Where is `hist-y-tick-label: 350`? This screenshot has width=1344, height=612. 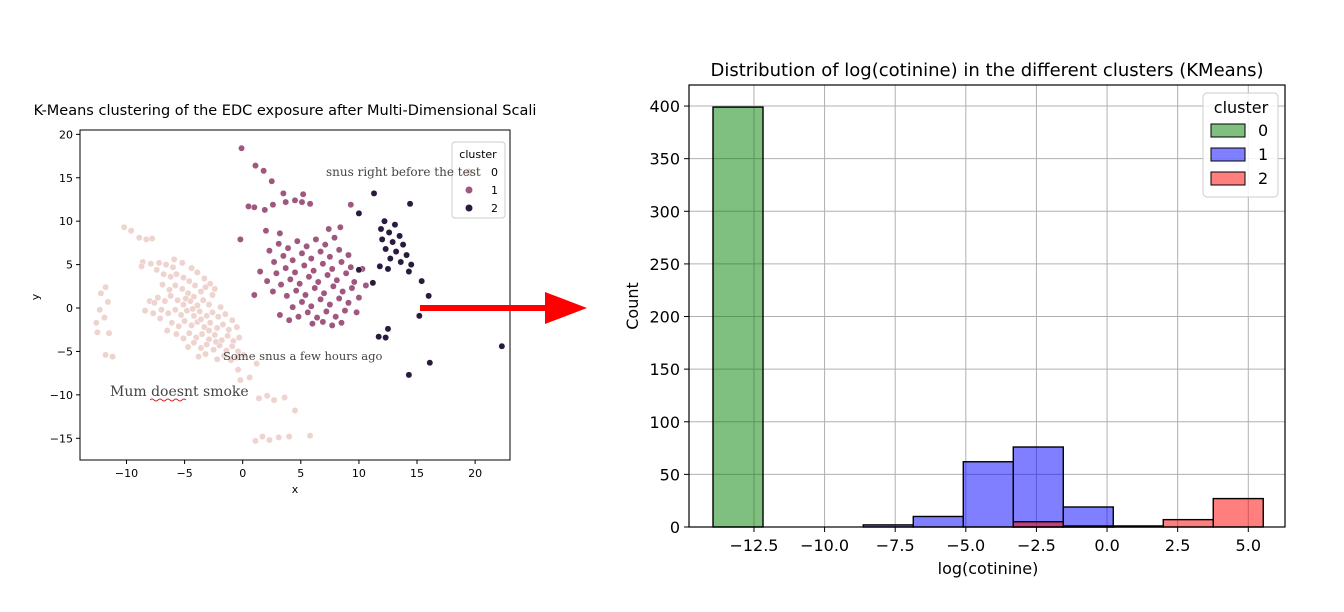 hist-y-tick-label: 350 is located at coordinates (664, 159).